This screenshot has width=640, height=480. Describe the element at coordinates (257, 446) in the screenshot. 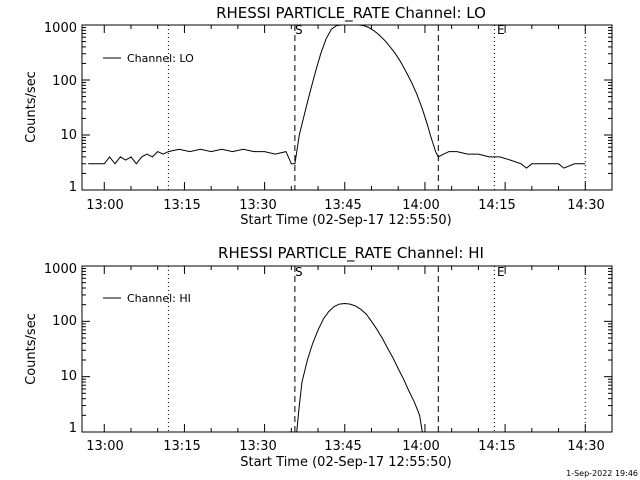

I see `panel-hi-xtick-1330: 13:30` at that location.